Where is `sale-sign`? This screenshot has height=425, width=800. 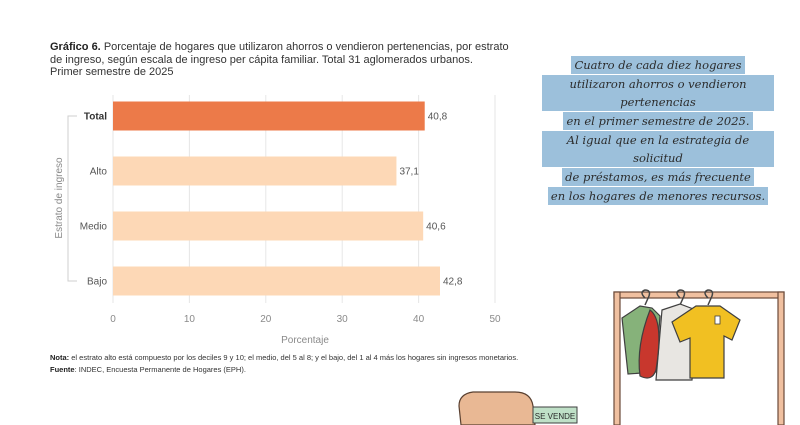 sale-sign is located at coordinates (555, 415).